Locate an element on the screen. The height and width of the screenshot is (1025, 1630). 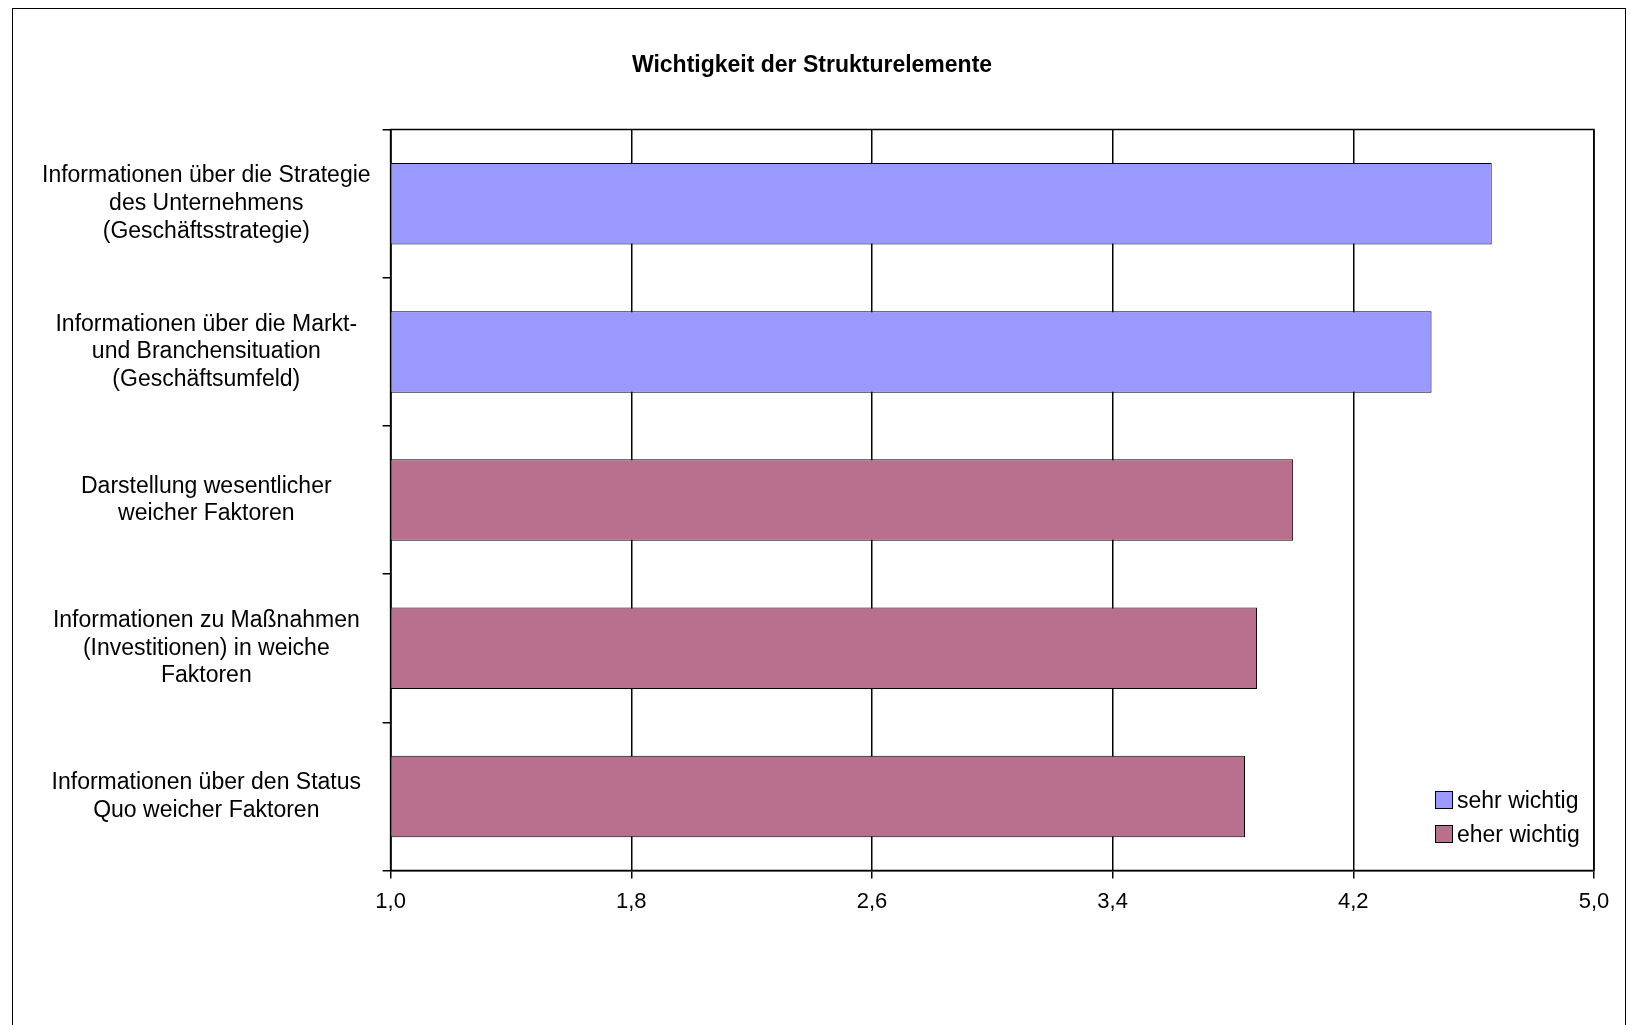
x-tick-label: 1,0 is located at coordinates (390, 900).